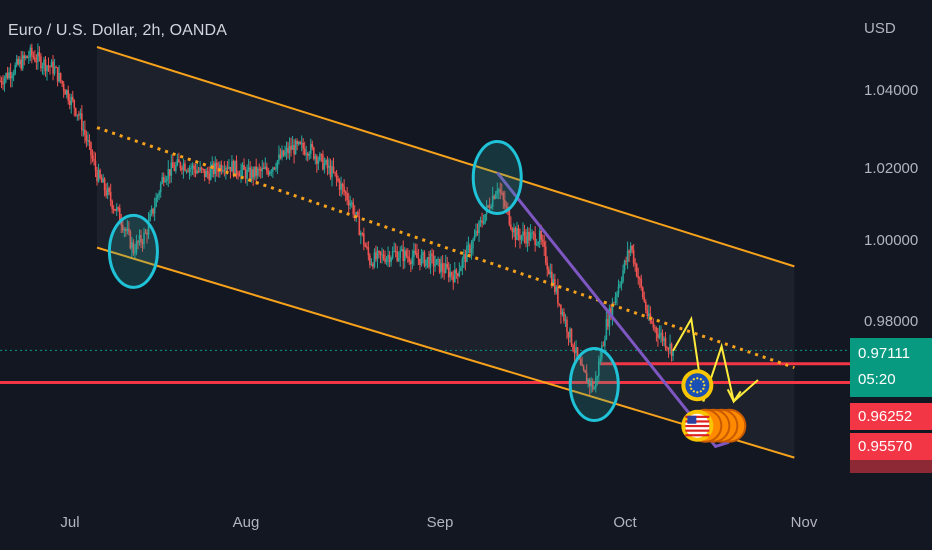  Describe the element at coordinates (117, 30) in the screenshot. I see `symbol-title: Euro / U.S. Dollar, 2h, OANDA` at that location.